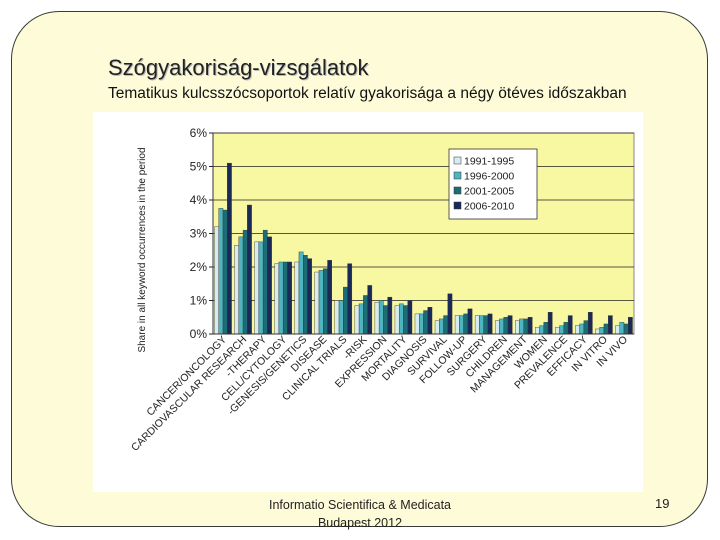 The height and width of the screenshot is (540, 720). Describe the element at coordinates (360, 505) in the screenshot. I see `footer-line-1: Informatio Scientifica & Medicata` at that location.